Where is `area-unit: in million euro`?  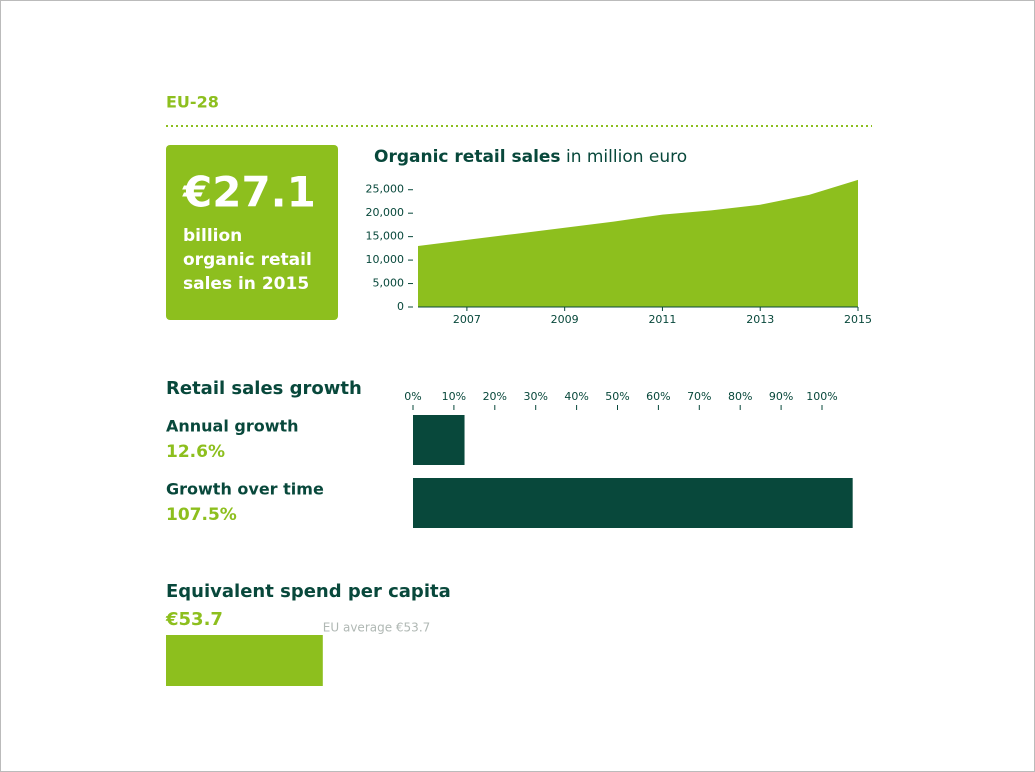
area-unit: in million euro is located at coordinates (626, 157).